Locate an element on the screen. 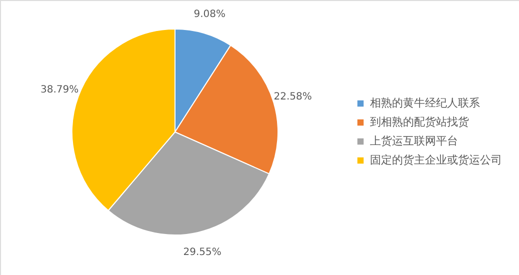 This screenshot has width=519, height=275. legend-label: 固定的货主企业或货运公司 is located at coordinates (436, 160).